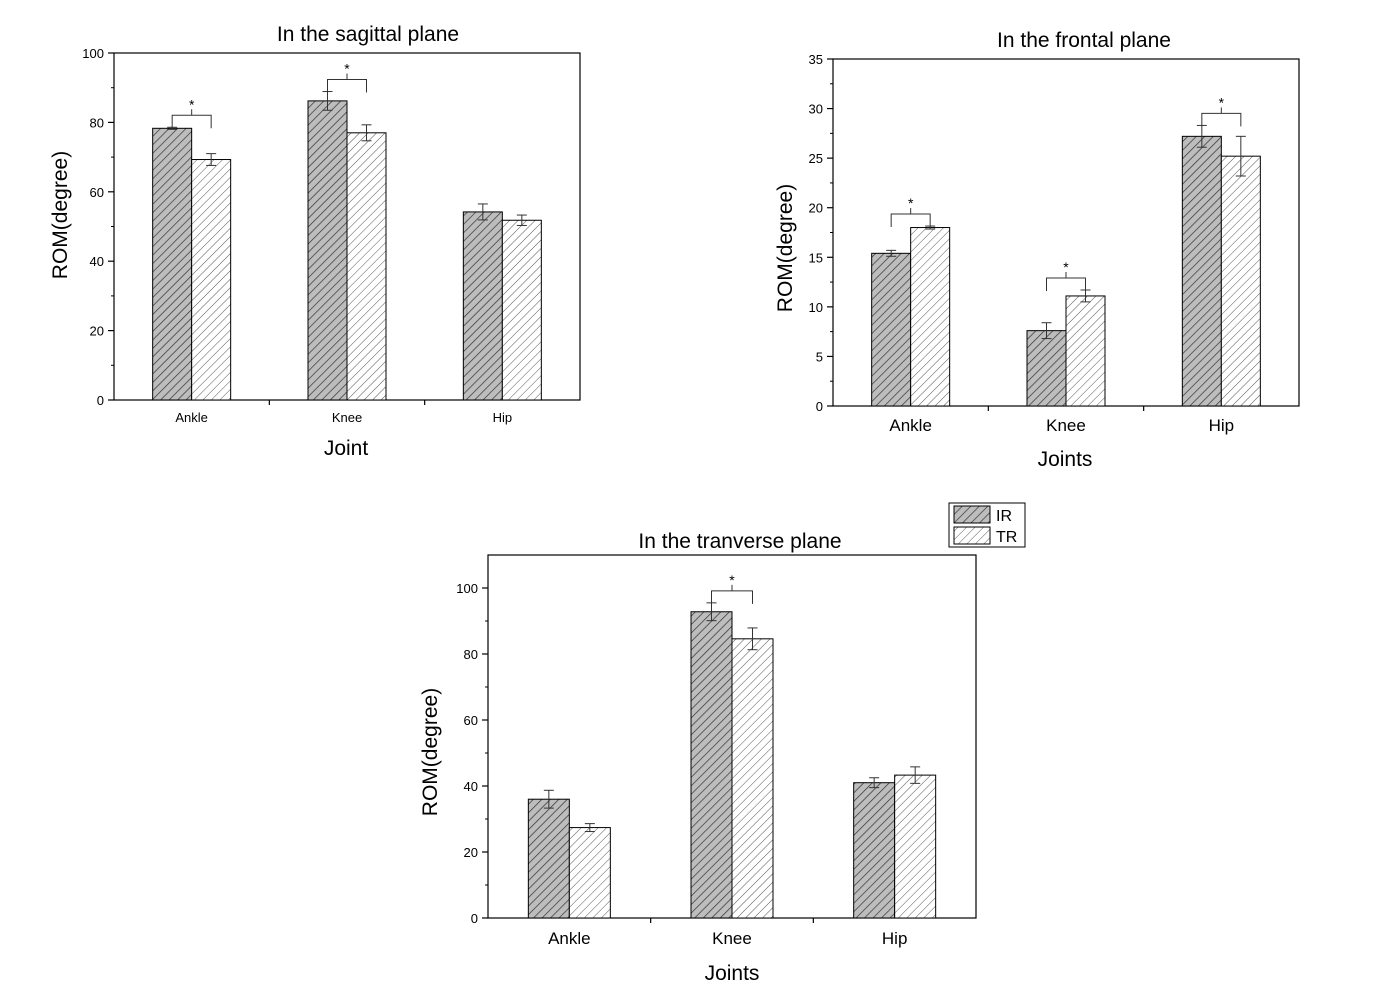  Describe the element at coordinates (1004, 516) in the screenshot. I see `legend-label-ir: IR` at that location.